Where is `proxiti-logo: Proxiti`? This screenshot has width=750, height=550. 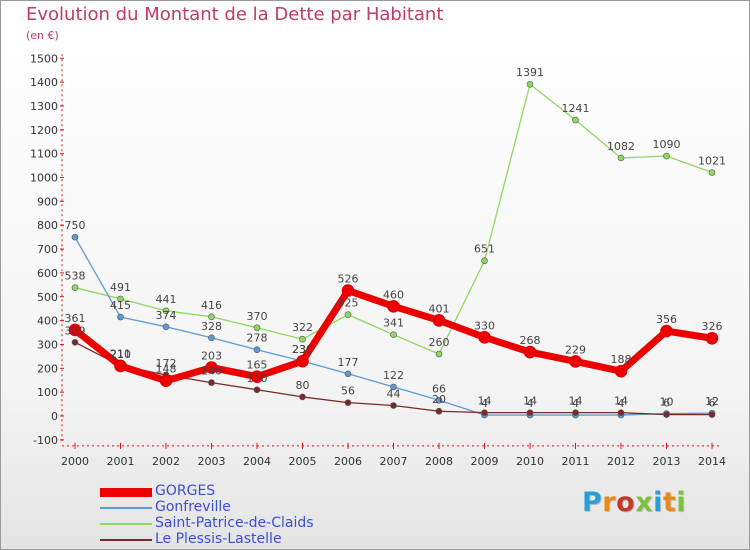
proxiti-logo: Proxiti is located at coordinates (634, 502).